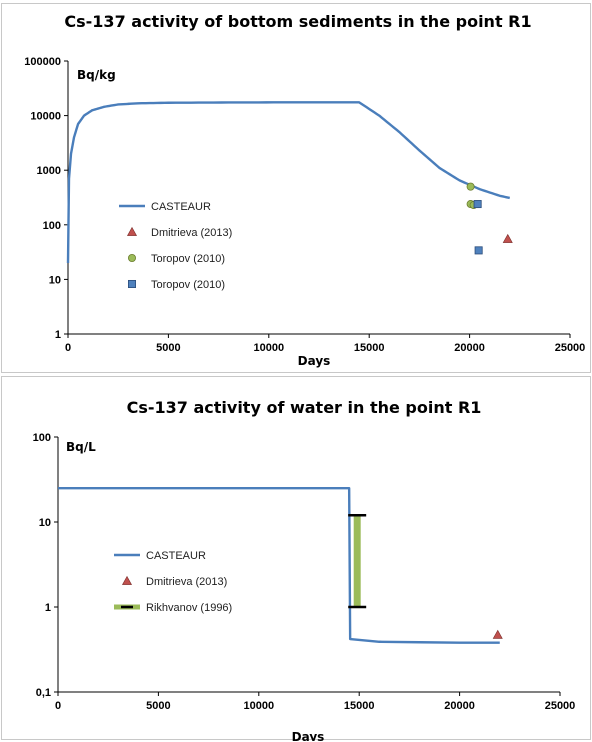 This screenshot has width=592, height=742. Describe the element at coordinates (45, 117) in the screenshot. I see `y-tick-label: 10000` at that location.